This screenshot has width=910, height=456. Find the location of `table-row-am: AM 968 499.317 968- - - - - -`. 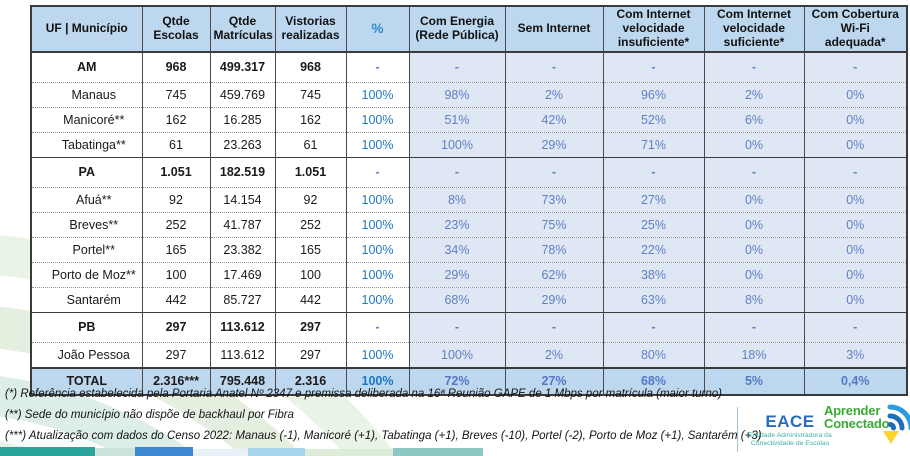

table-row-am: AM 968 499.317 968- - - - - - is located at coordinates (469, 67).